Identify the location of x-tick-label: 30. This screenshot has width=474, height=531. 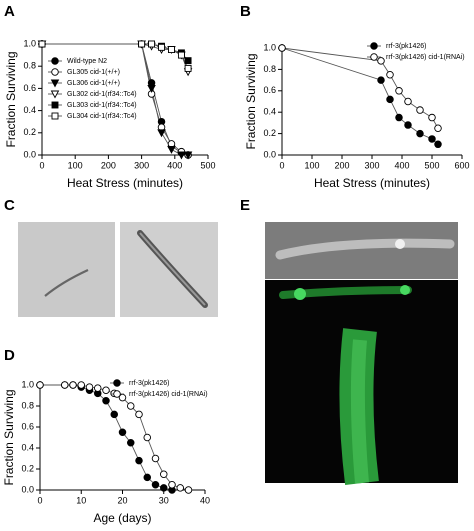
(164, 500).